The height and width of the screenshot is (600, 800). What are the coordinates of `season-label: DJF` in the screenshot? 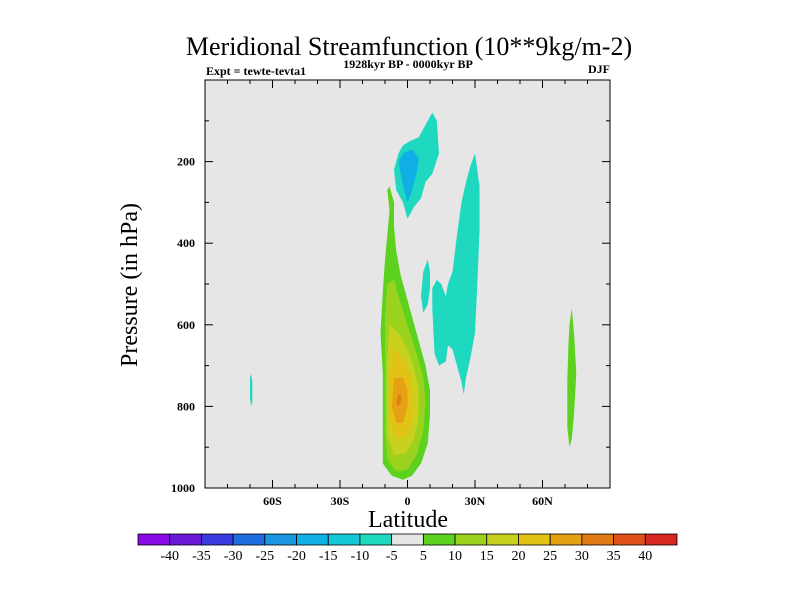 It's located at (599, 69).